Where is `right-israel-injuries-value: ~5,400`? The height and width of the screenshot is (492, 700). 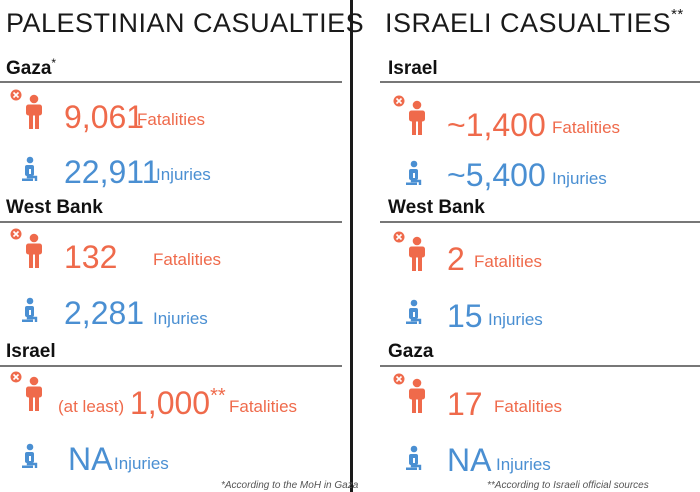
right-israel-injuries-value: ~5,400 is located at coordinates (496, 175).